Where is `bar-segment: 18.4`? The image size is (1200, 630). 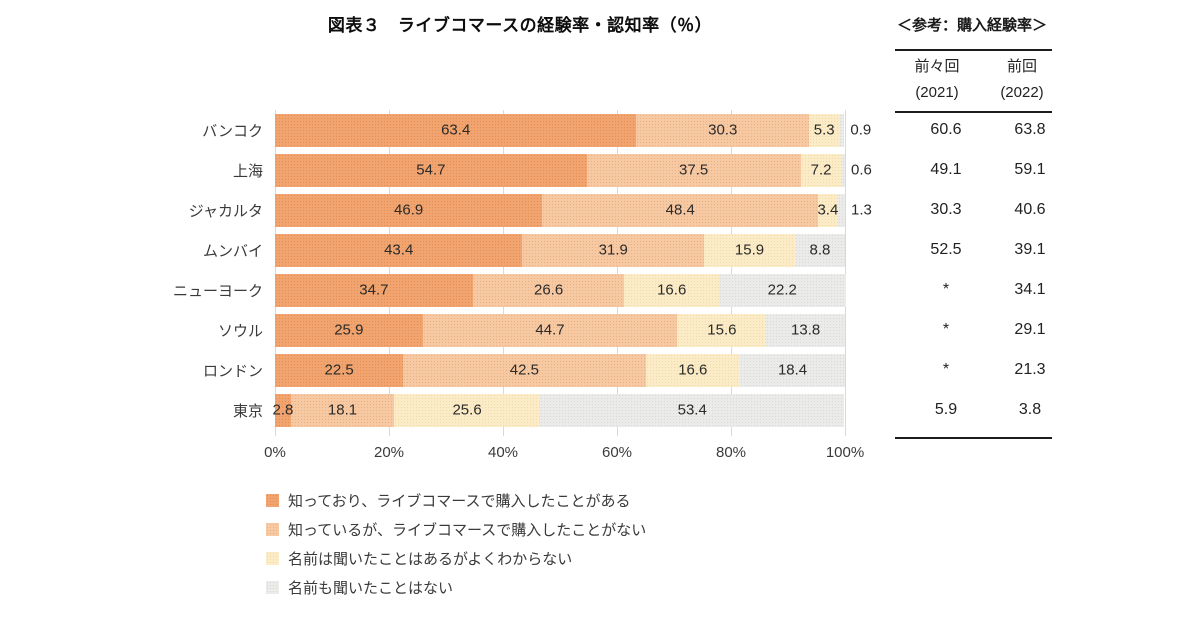 bar-segment: 18.4 is located at coordinates (792, 370).